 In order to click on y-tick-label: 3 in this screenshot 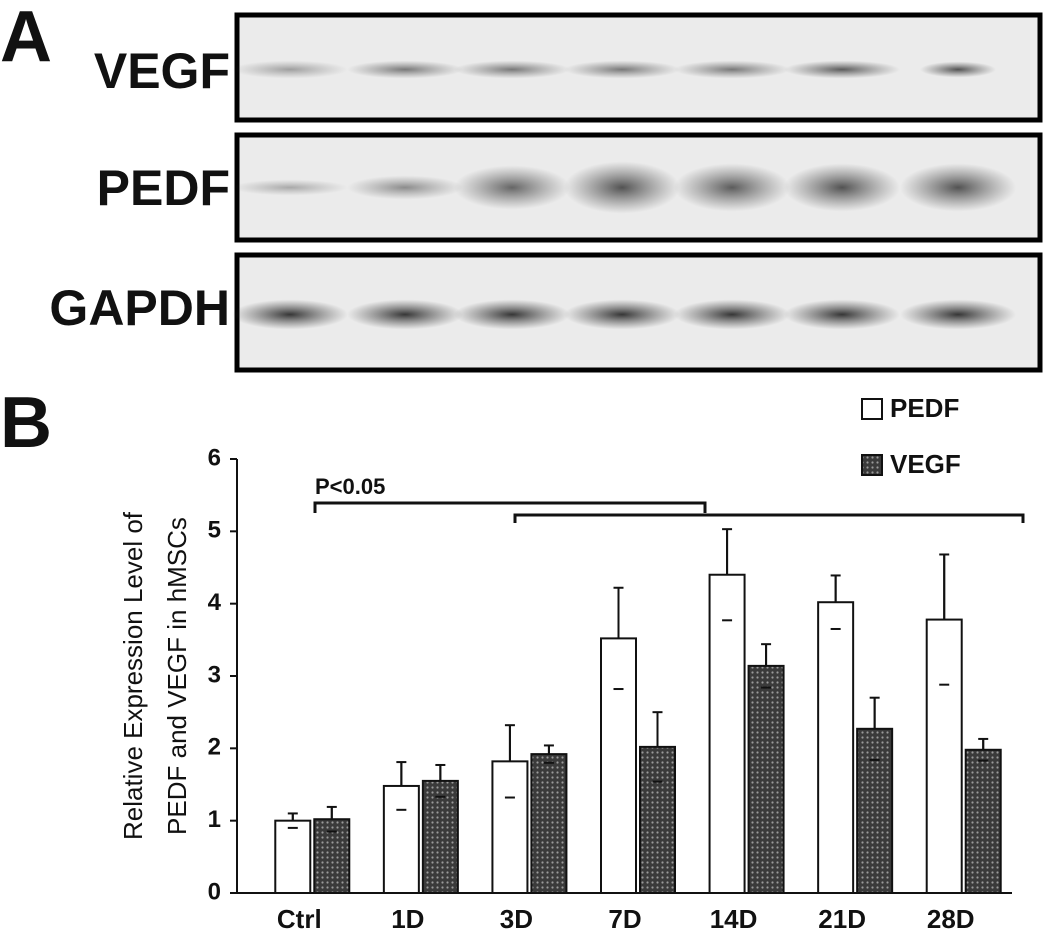, I will do `click(214, 674)`.